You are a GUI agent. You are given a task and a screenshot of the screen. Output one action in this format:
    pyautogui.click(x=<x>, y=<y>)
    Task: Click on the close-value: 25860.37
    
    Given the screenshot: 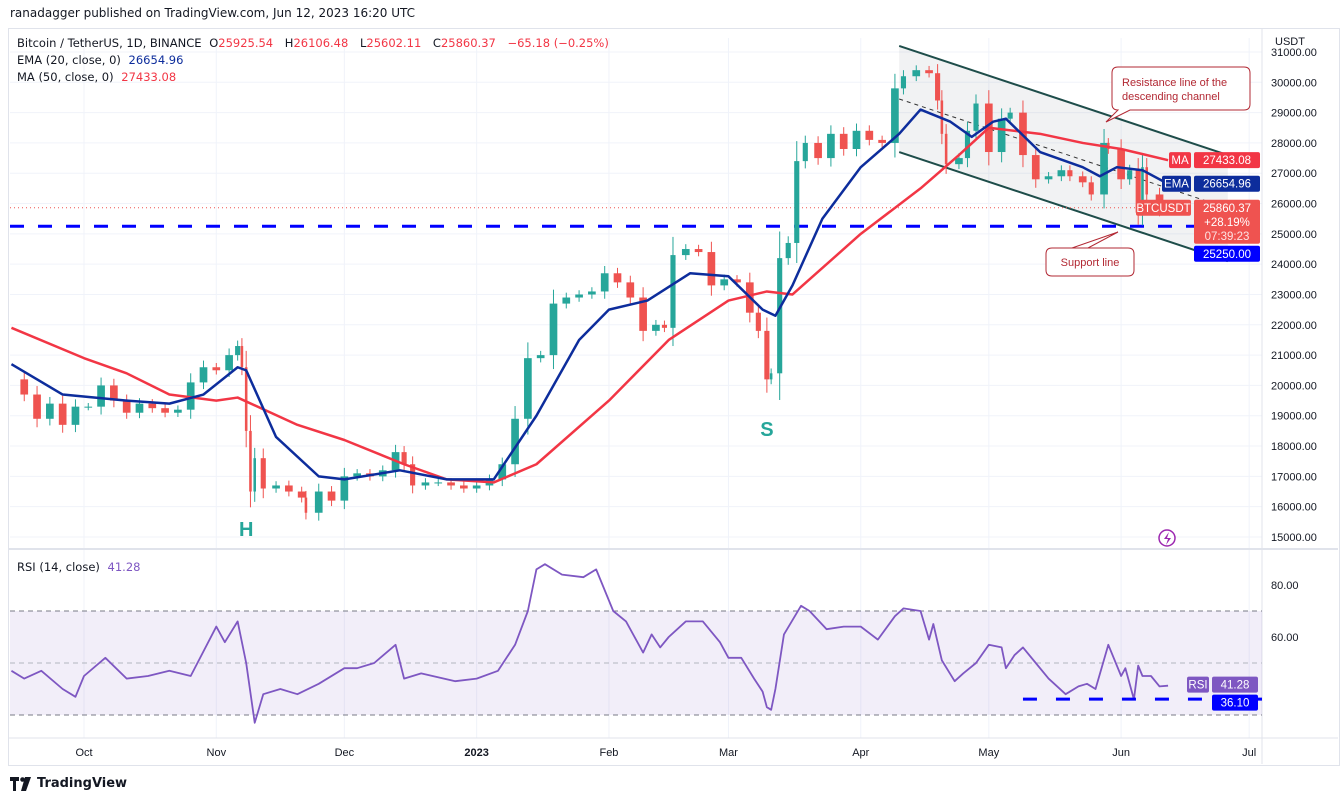 What is the action you would take?
    pyautogui.click(x=468, y=43)
    